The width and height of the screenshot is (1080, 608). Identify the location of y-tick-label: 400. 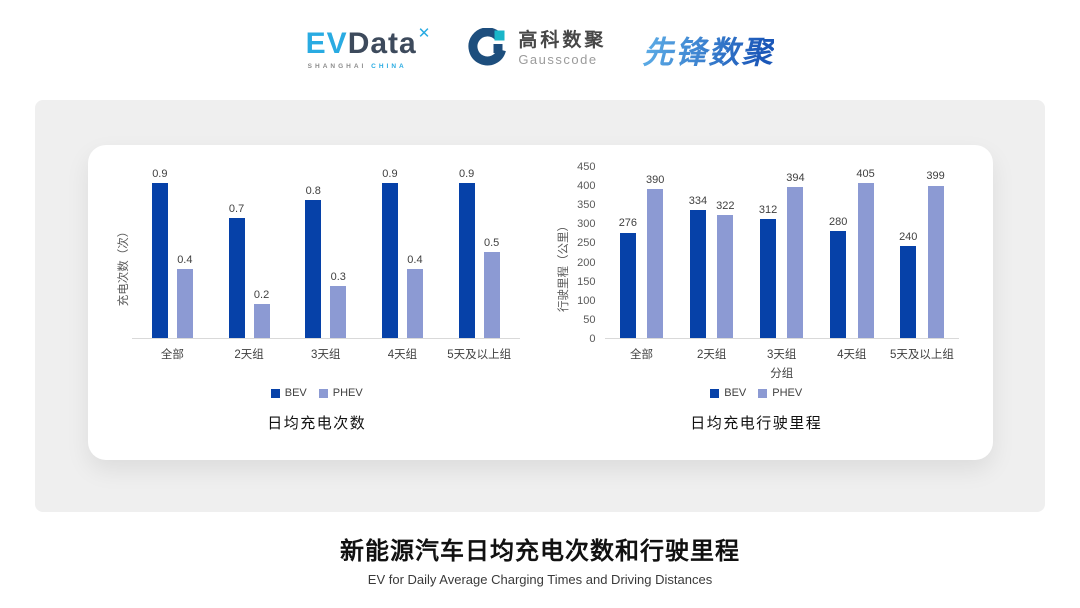
(586, 186).